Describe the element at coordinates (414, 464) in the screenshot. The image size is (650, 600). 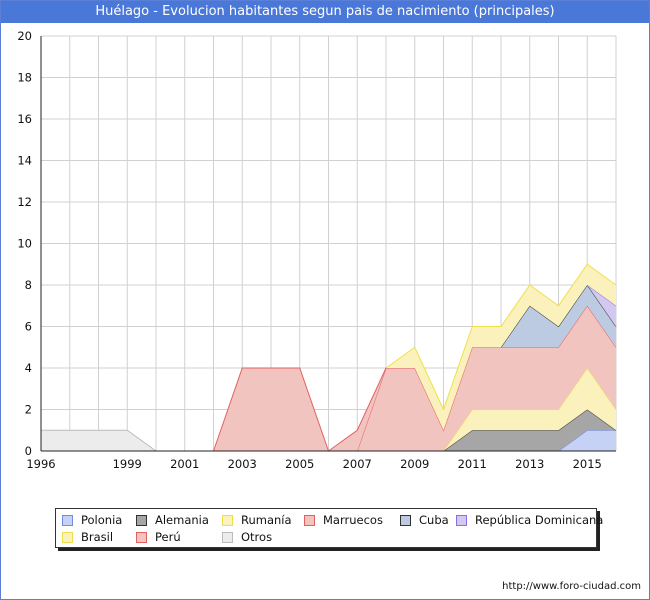
I see `x-tick-label: 2009` at that location.